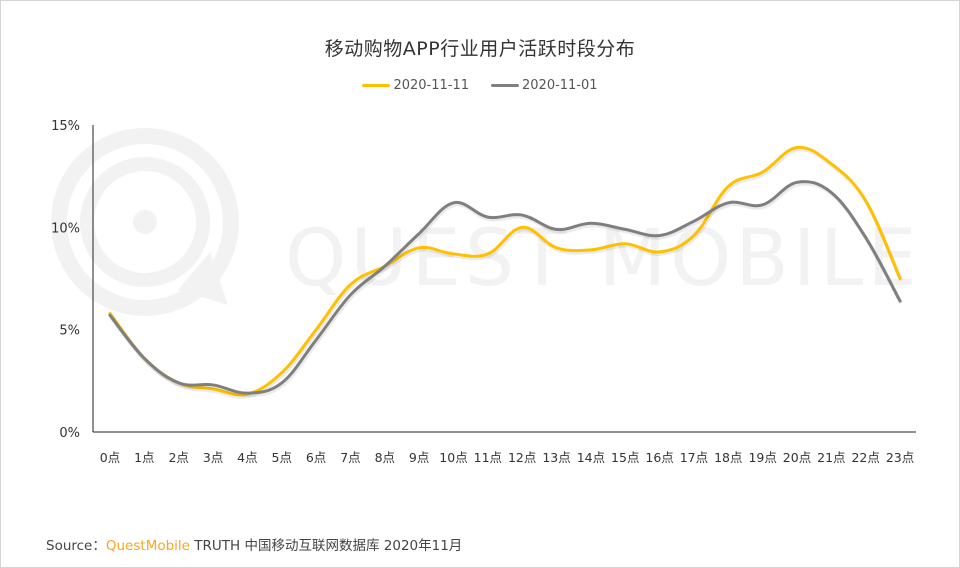 This screenshot has height=568, width=960. What do you see at coordinates (65, 126) in the screenshot?
I see `y-tick-label: 15%` at bounding box center [65, 126].